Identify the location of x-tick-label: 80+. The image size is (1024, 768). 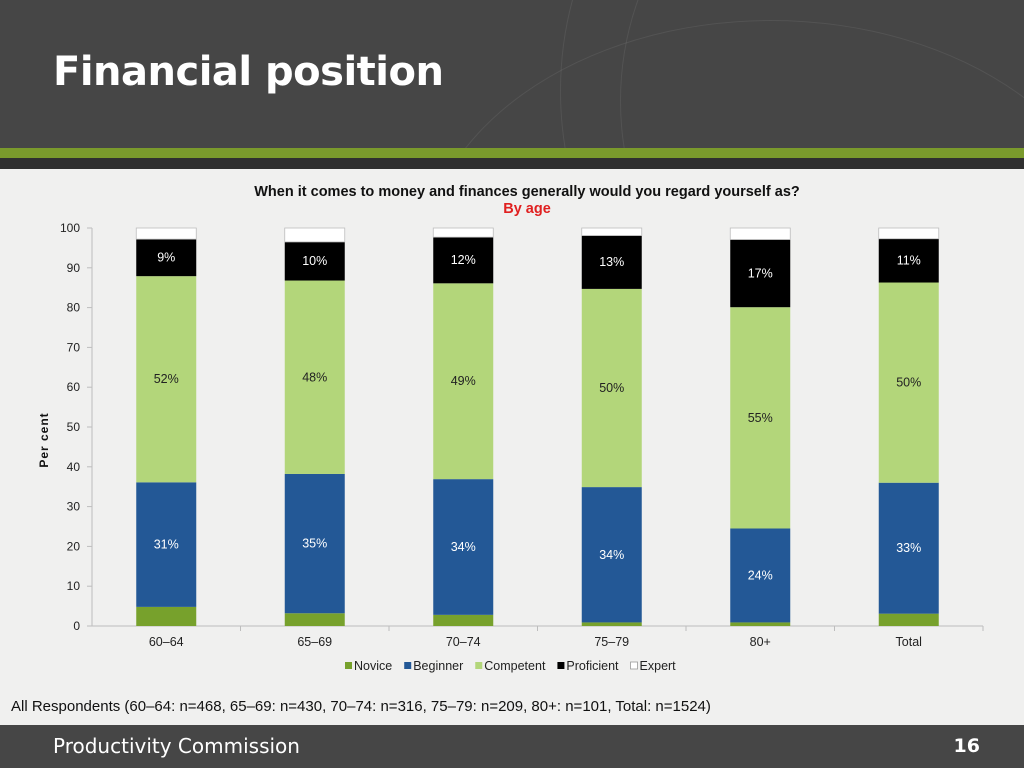
(760, 642).